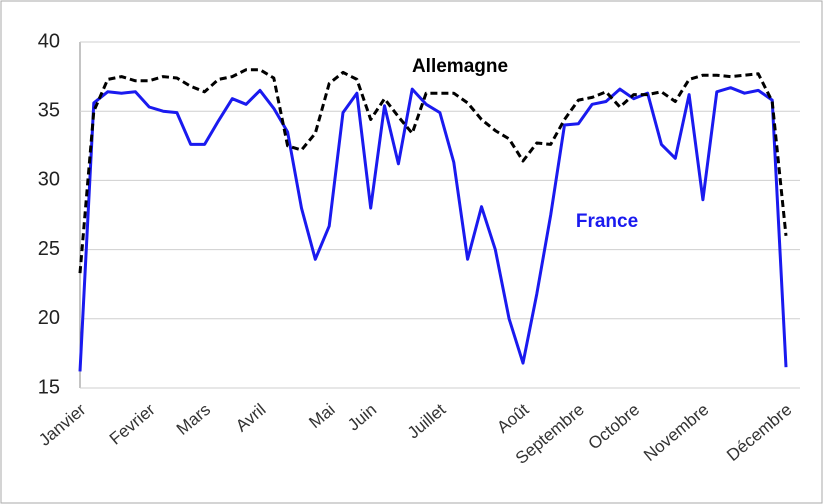 The image size is (823, 504). Describe the element at coordinates (49, 318) in the screenshot. I see `y-tick-label: 20` at that location.